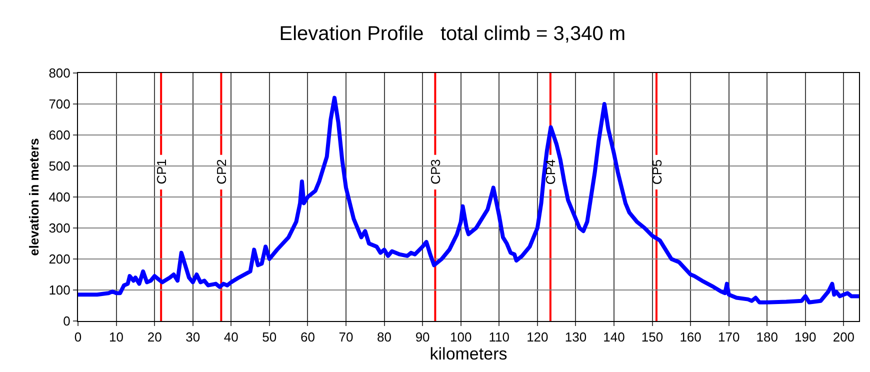 This screenshot has height=372, width=870. Describe the element at coordinates (221, 171) in the screenshot. I see `ref-line-label: CP2` at that location.